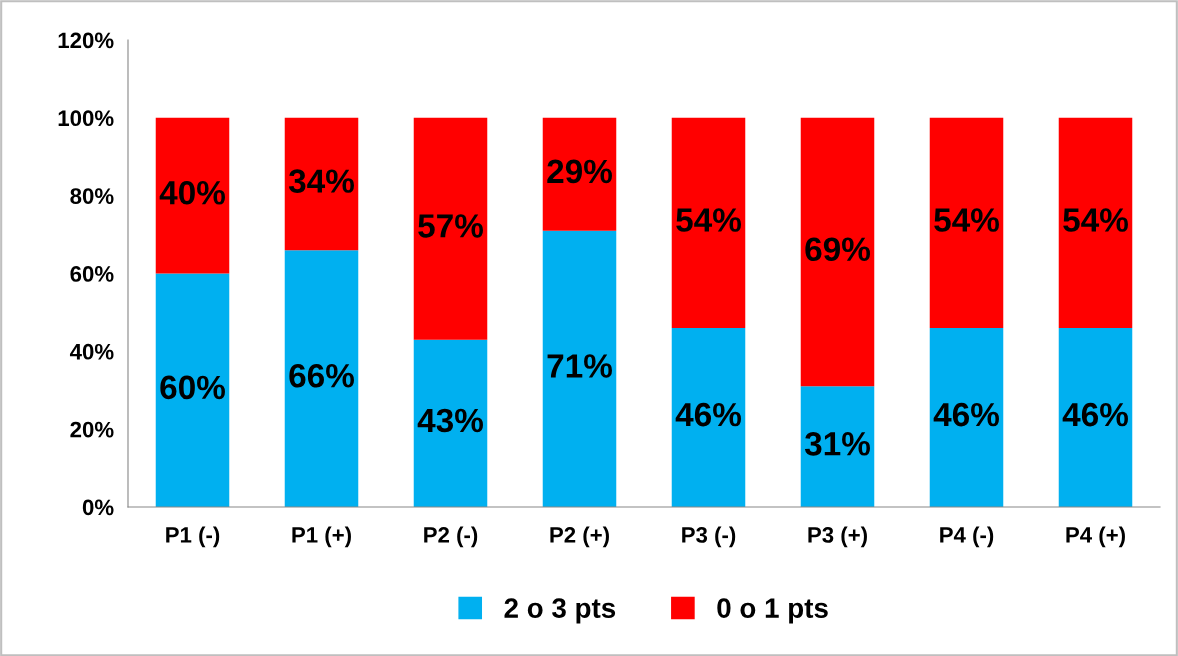 This screenshot has height=656, width=1178. I want to click on legend-label: 2 o 3 pts, so click(560, 611).